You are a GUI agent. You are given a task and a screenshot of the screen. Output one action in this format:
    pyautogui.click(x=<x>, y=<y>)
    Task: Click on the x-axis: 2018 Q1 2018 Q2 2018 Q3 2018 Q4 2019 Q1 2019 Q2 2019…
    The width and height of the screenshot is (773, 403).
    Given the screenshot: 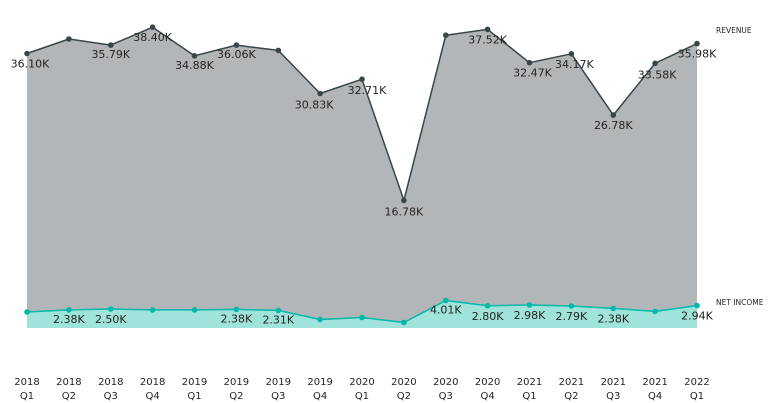 What is the action you would take?
    pyautogui.click(x=361, y=389)
    